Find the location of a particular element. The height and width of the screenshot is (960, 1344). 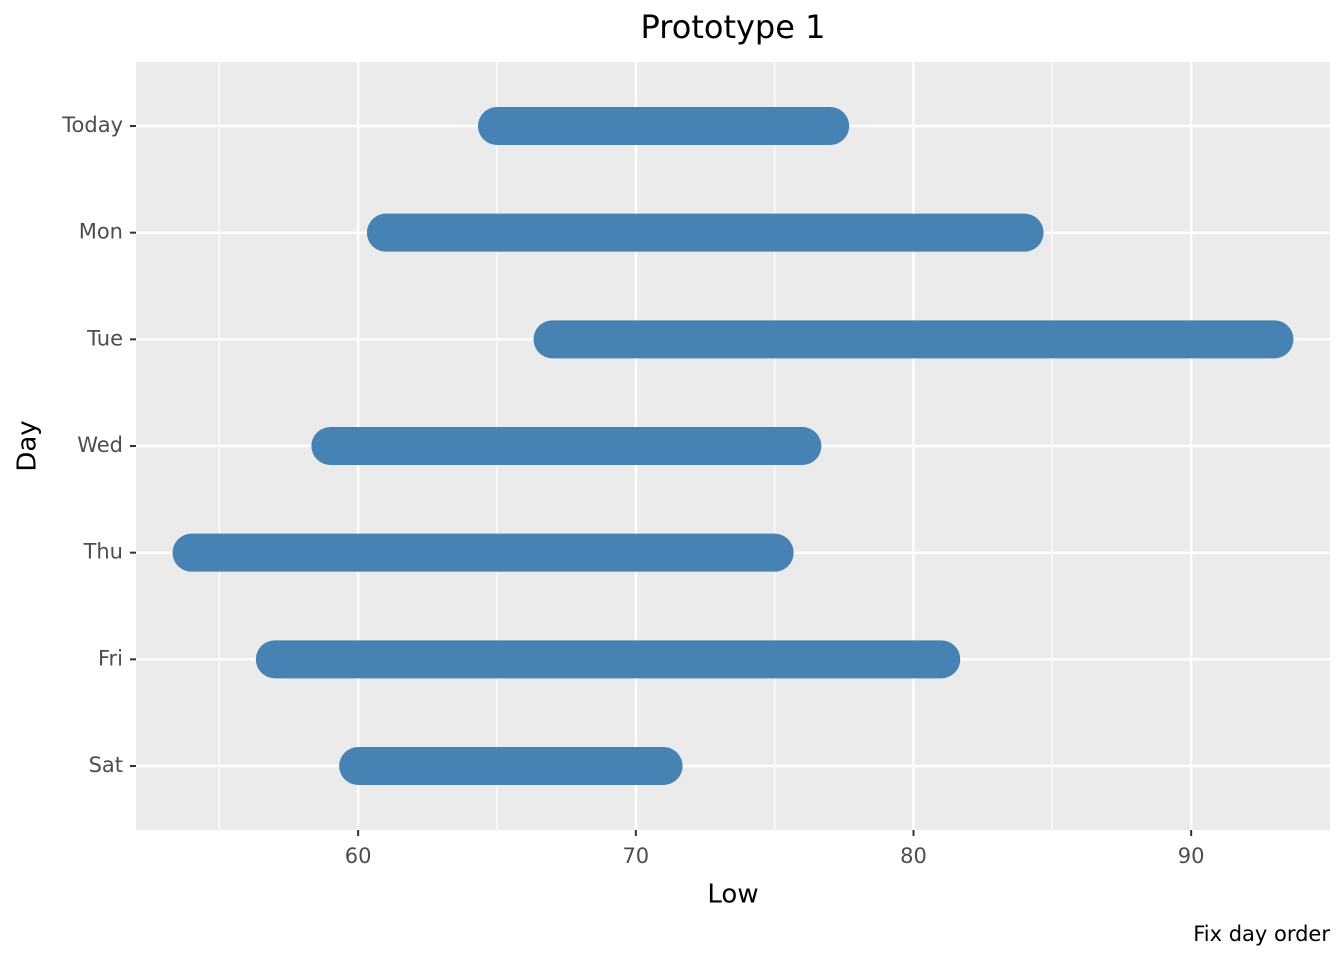

y-tick-label: Sat is located at coordinates (106, 765).